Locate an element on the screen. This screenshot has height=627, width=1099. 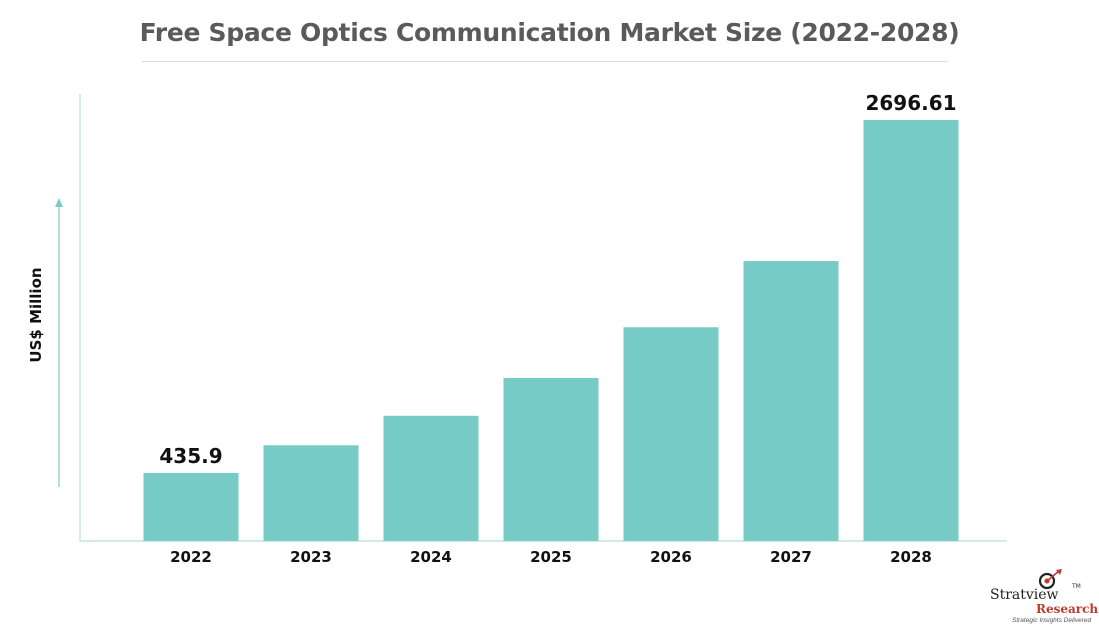
x-tick-label: 2023 is located at coordinates (311, 557).